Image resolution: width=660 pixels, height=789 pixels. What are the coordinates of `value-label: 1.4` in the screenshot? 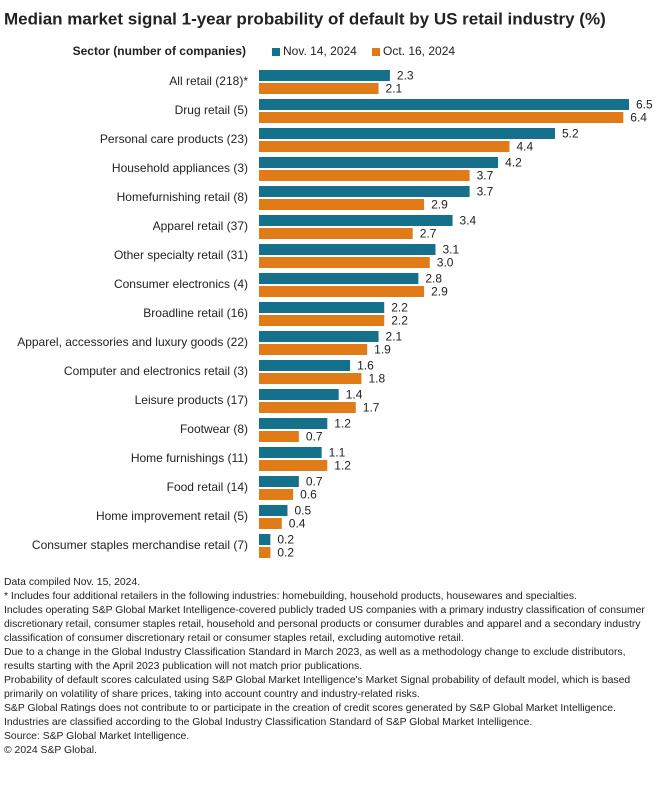 It's located at (354, 395).